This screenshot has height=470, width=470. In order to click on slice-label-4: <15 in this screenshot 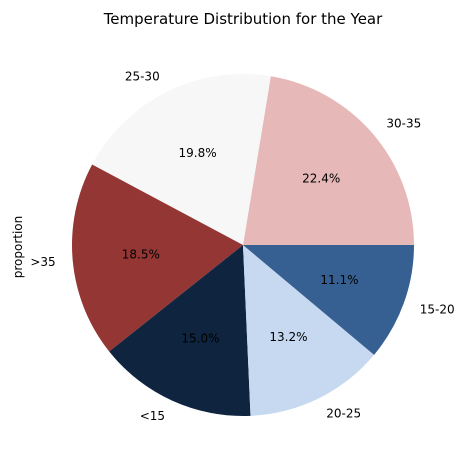, I will do `click(152, 416)`.